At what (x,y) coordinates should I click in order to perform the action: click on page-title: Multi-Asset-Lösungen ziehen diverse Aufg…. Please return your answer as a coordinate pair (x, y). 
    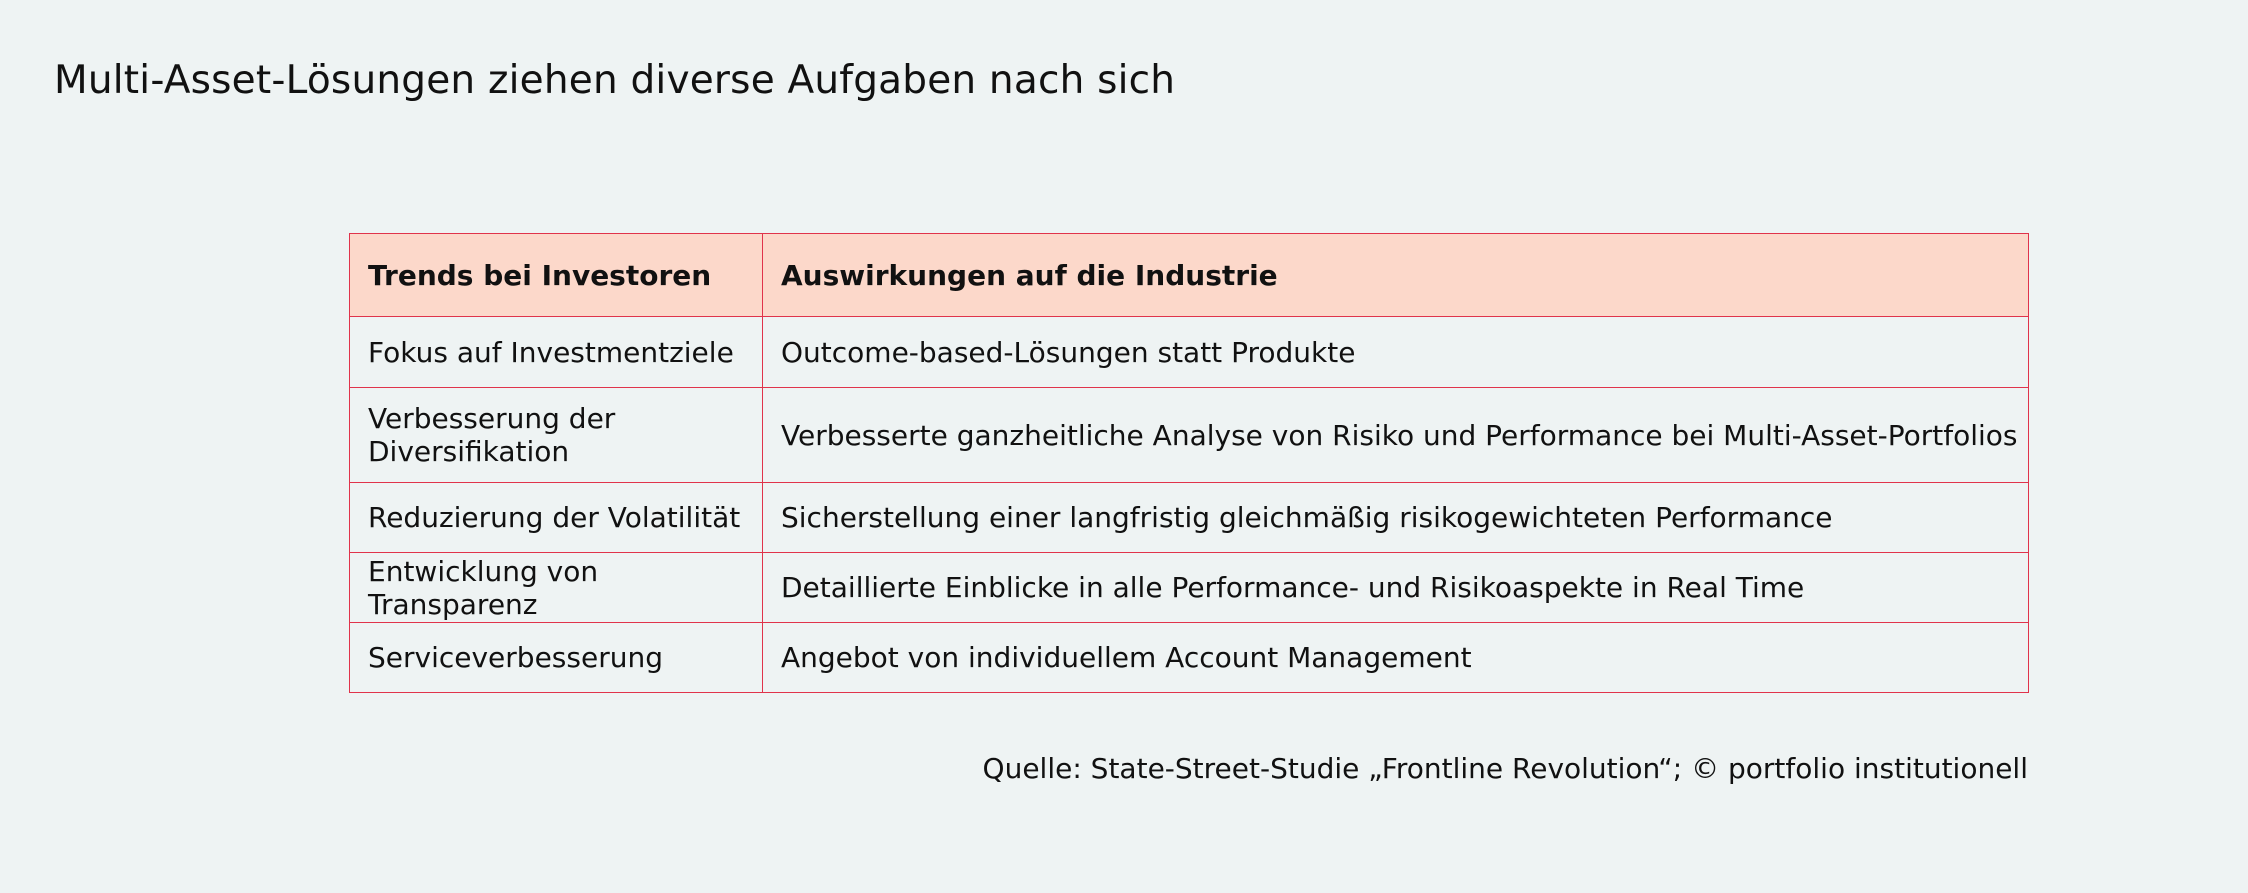
    Looking at the image, I should click on (615, 80).